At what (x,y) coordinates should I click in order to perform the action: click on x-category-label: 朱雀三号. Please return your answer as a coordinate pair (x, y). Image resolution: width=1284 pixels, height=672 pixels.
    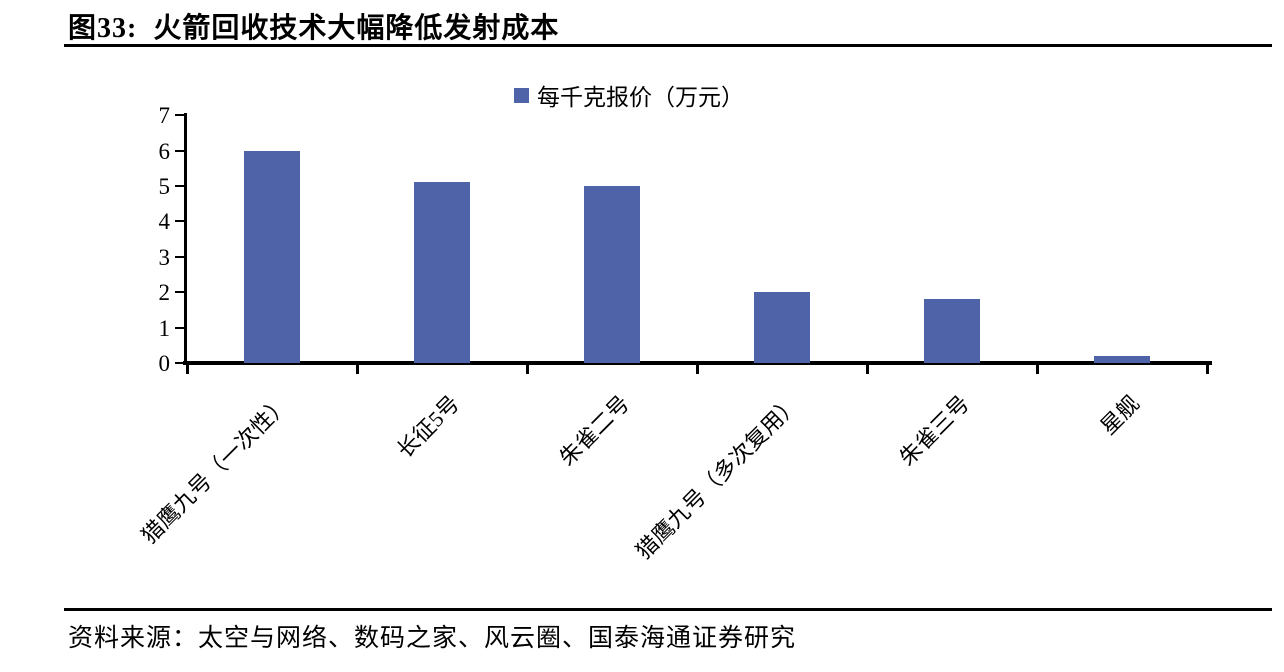
    Looking at the image, I should click on (934, 430).